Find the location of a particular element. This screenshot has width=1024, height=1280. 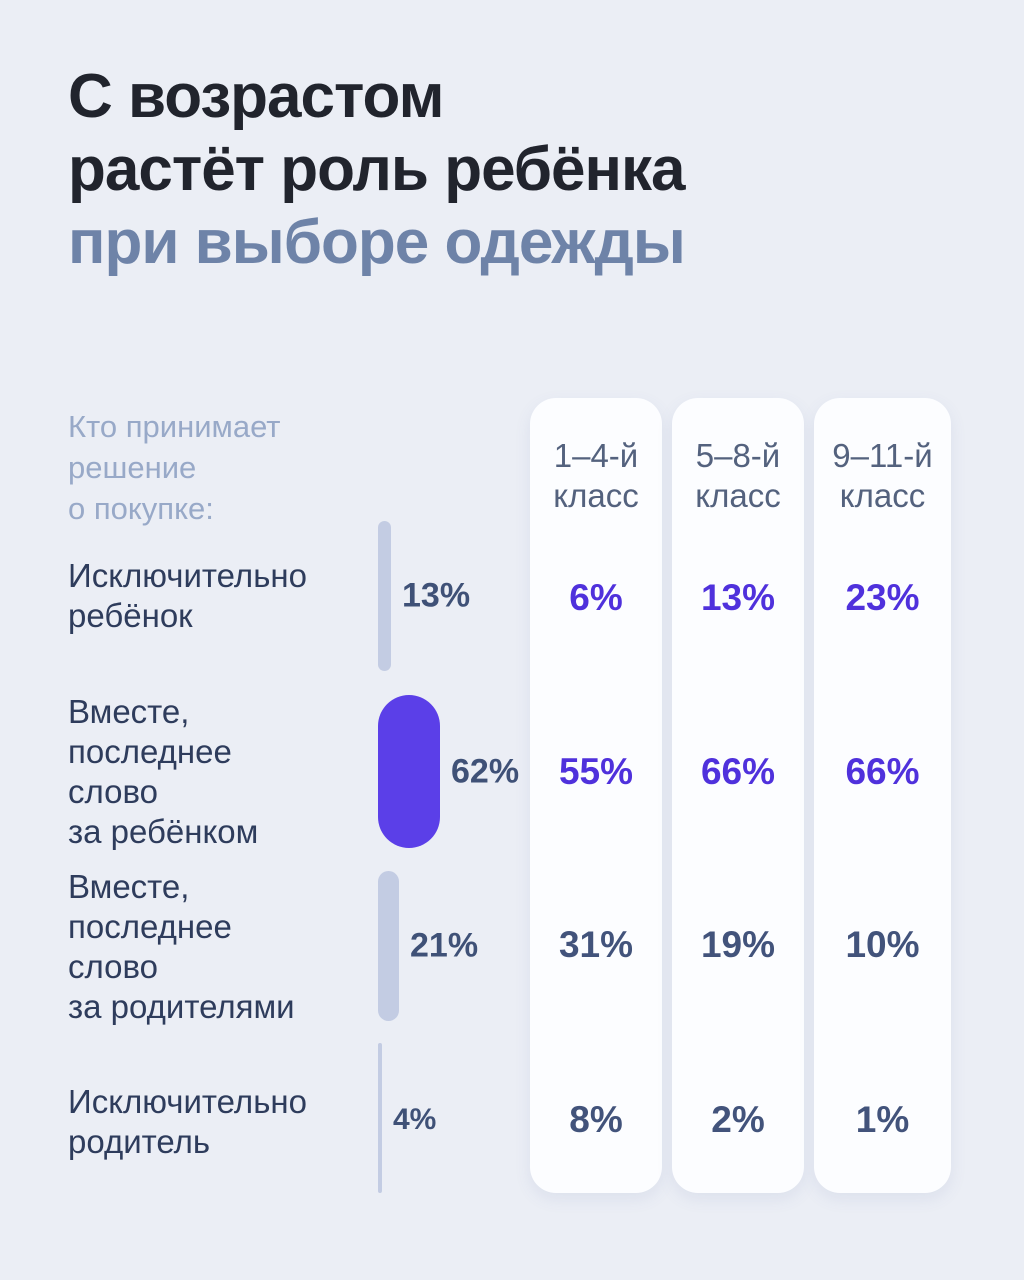

title-line-3: при выборе одежды is located at coordinates (377, 242).